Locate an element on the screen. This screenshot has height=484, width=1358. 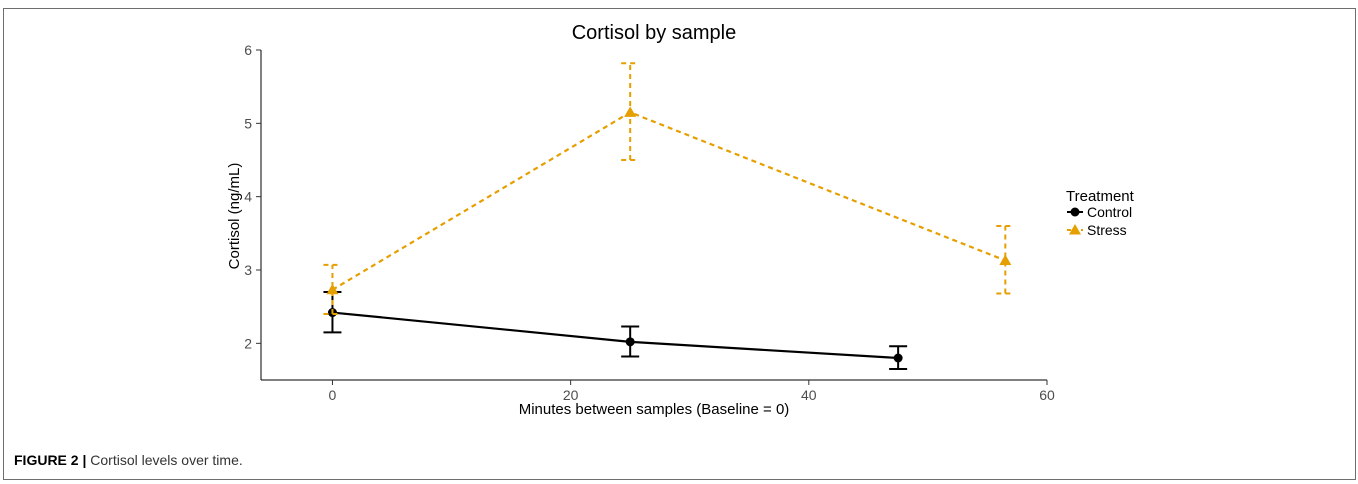
legend-stress-marker is located at coordinates (1075, 229).